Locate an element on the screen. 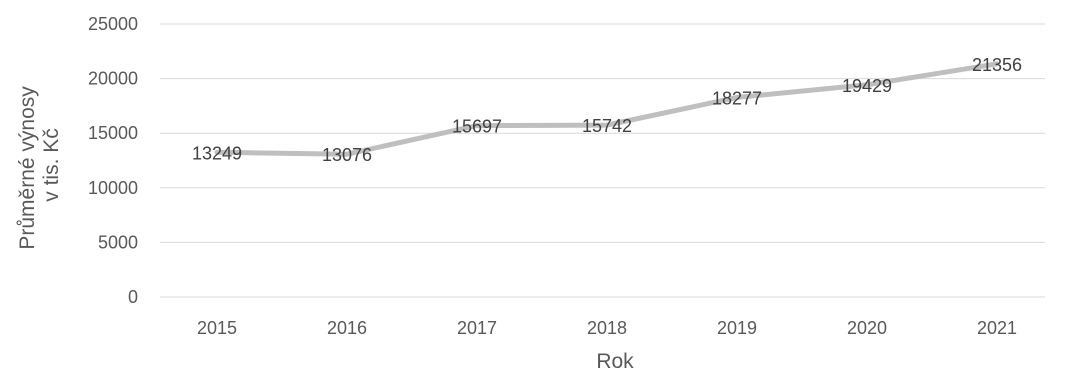 This screenshot has height=377, width=1070. y-tick-label: 0 is located at coordinates (133, 297).